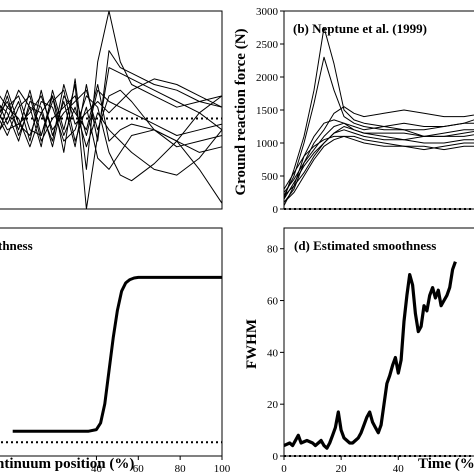  What do you see at coordinates (399, 468) in the screenshot?
I see `panel-d-x-tick-label: 40` at bounding box center [399, 468].